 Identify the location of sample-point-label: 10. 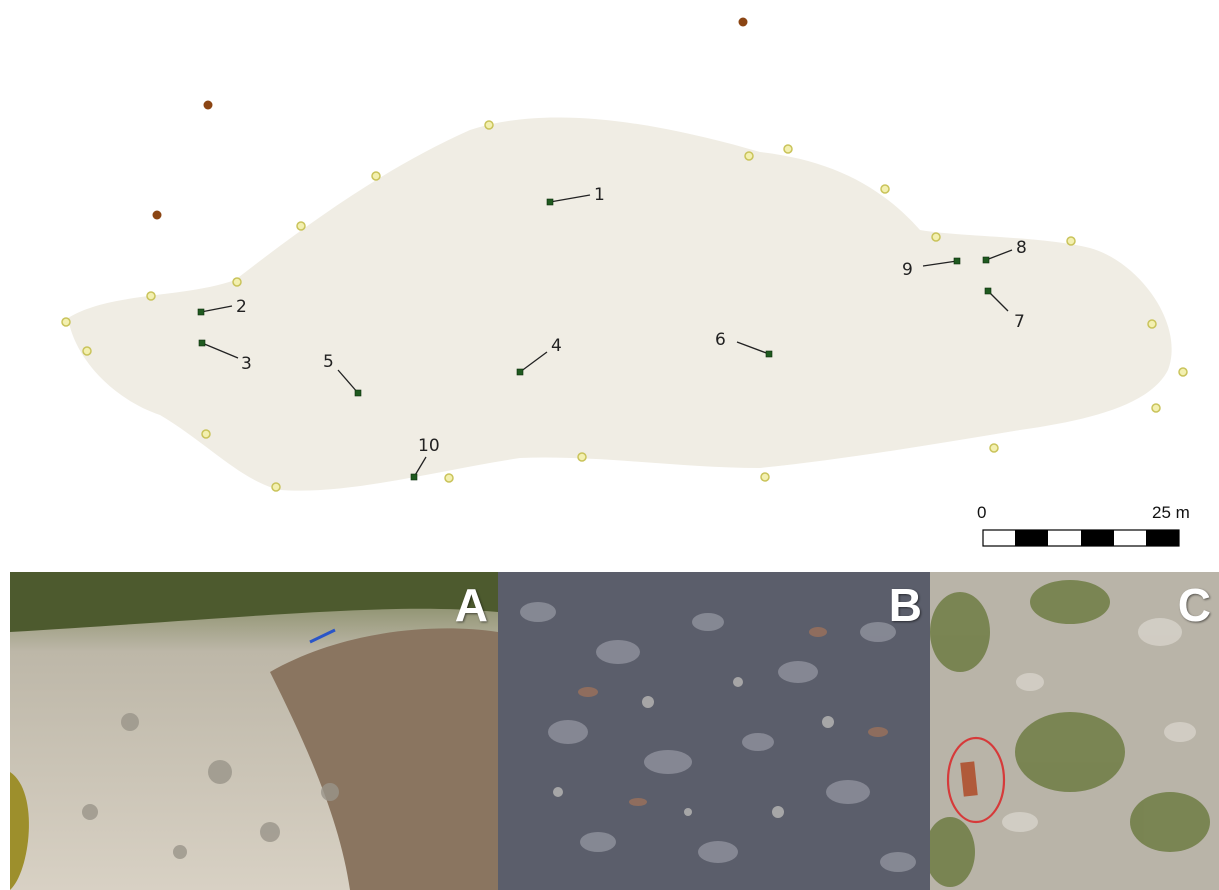
(429, 446).